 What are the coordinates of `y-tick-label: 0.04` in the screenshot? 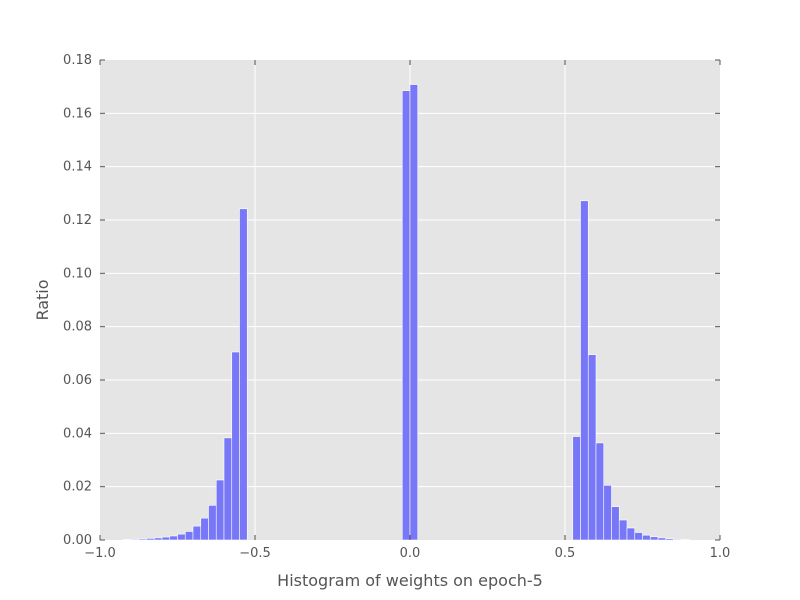 It's located at (77, 433).